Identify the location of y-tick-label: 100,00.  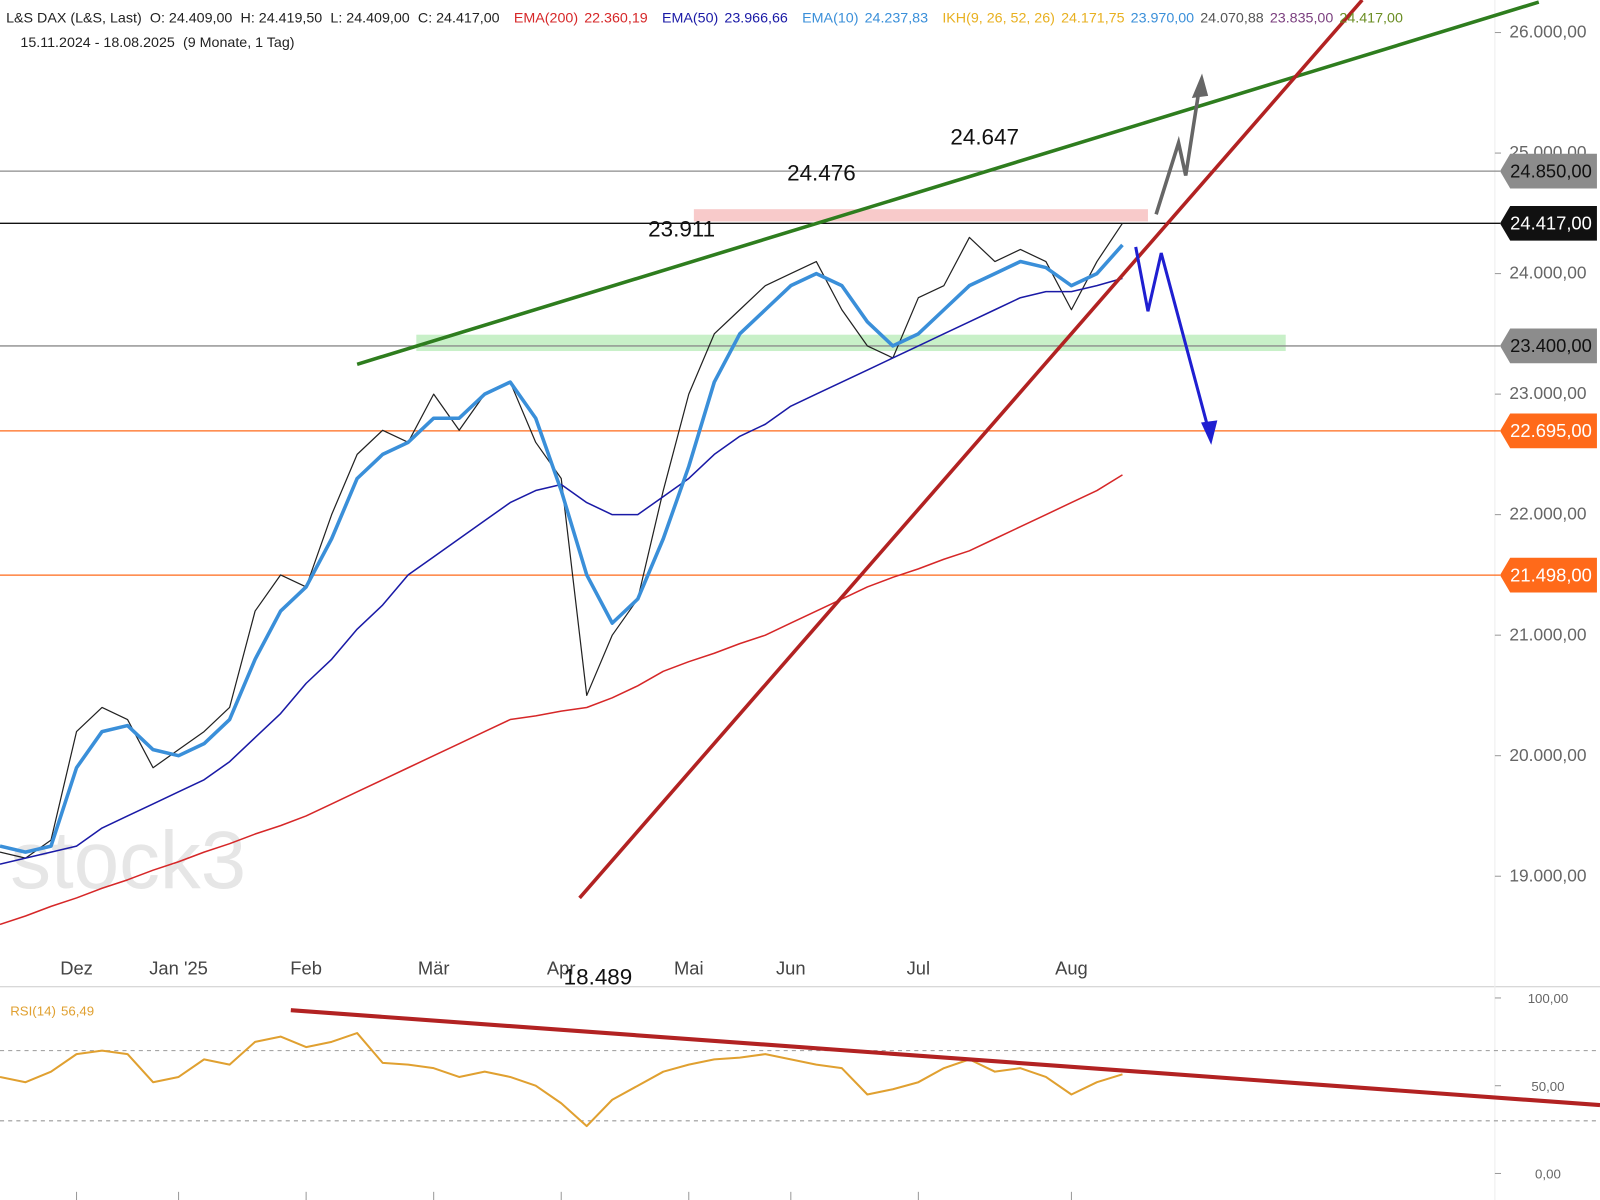
(1548, 998).